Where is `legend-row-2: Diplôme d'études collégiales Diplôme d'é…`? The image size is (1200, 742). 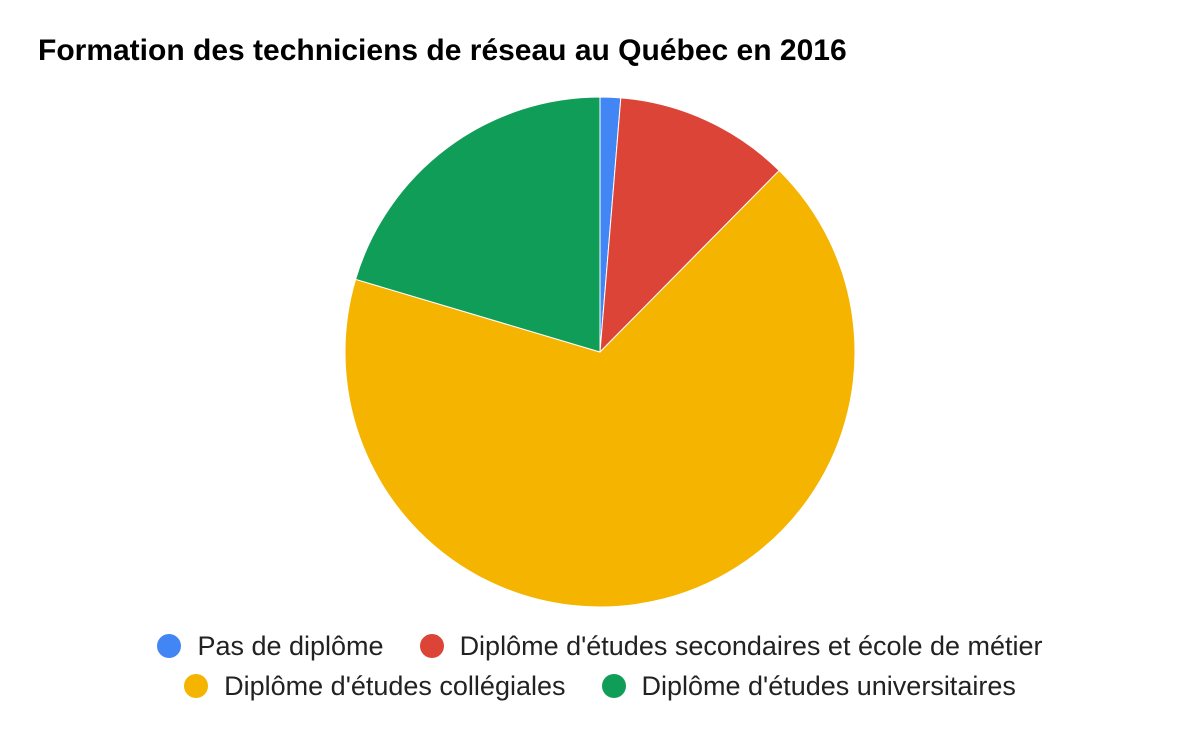
legend-row-2: Diplôme d'études collégiales Diplôme d'é… is located at coordinates (600, 686).